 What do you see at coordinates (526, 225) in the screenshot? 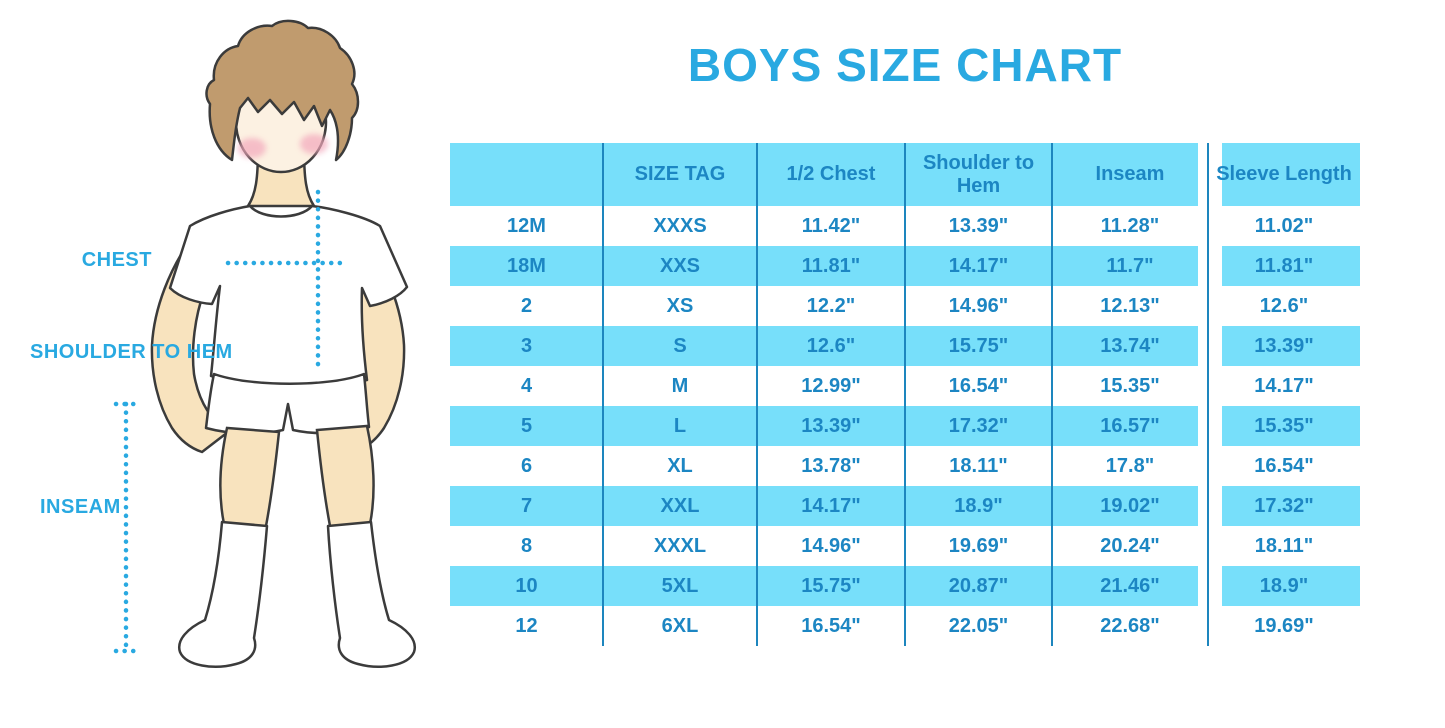
I see `table-cell: 12M` at bounding box center [526, 225].